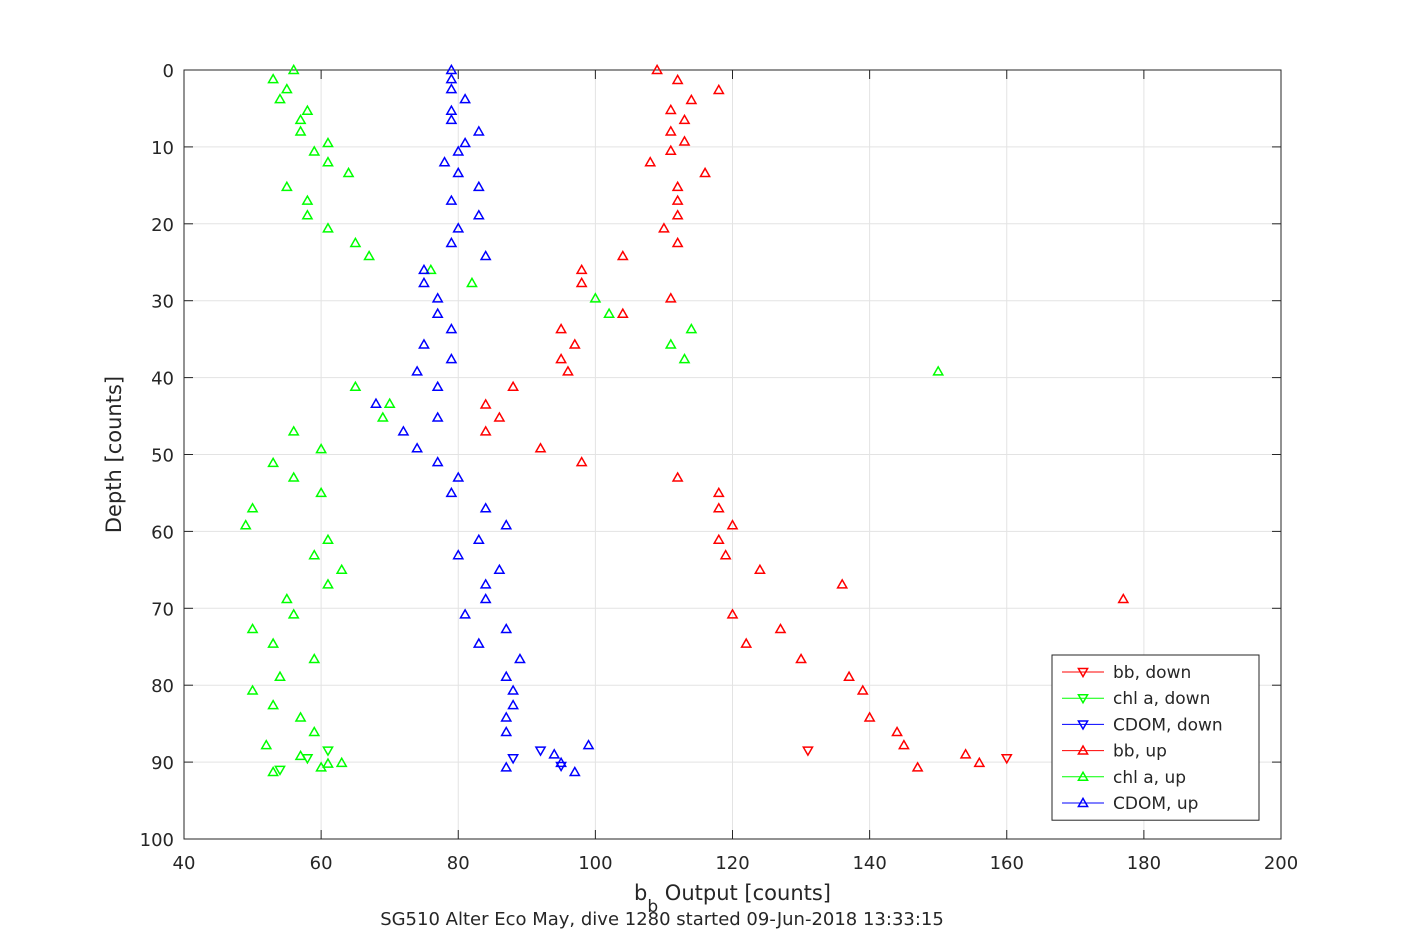 The height and width of the screenshot is (950, 1417). What do you see at coordinates (1083, 802) in the screenshot?
I see `legend-marker` at bounding box center [1083, 802].